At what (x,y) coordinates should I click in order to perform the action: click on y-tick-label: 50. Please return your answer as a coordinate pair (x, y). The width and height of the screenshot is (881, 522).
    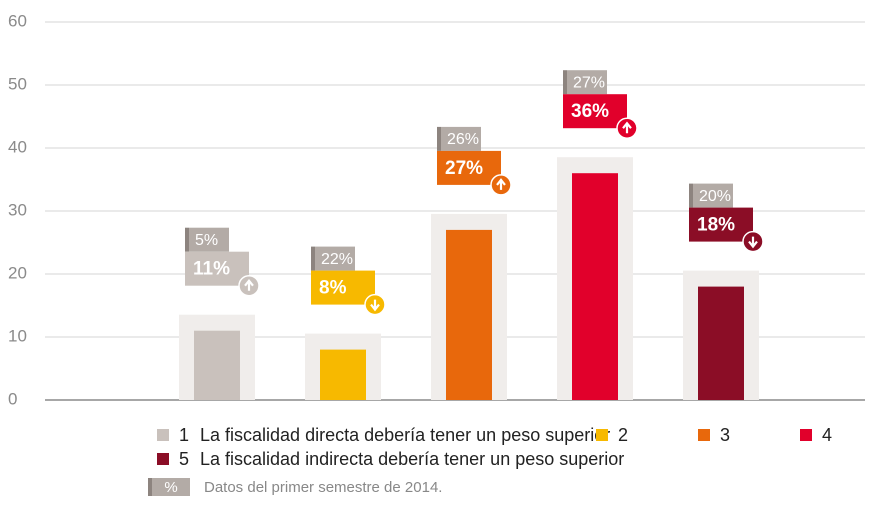
    Looking at the image, I should click on (17, 83).